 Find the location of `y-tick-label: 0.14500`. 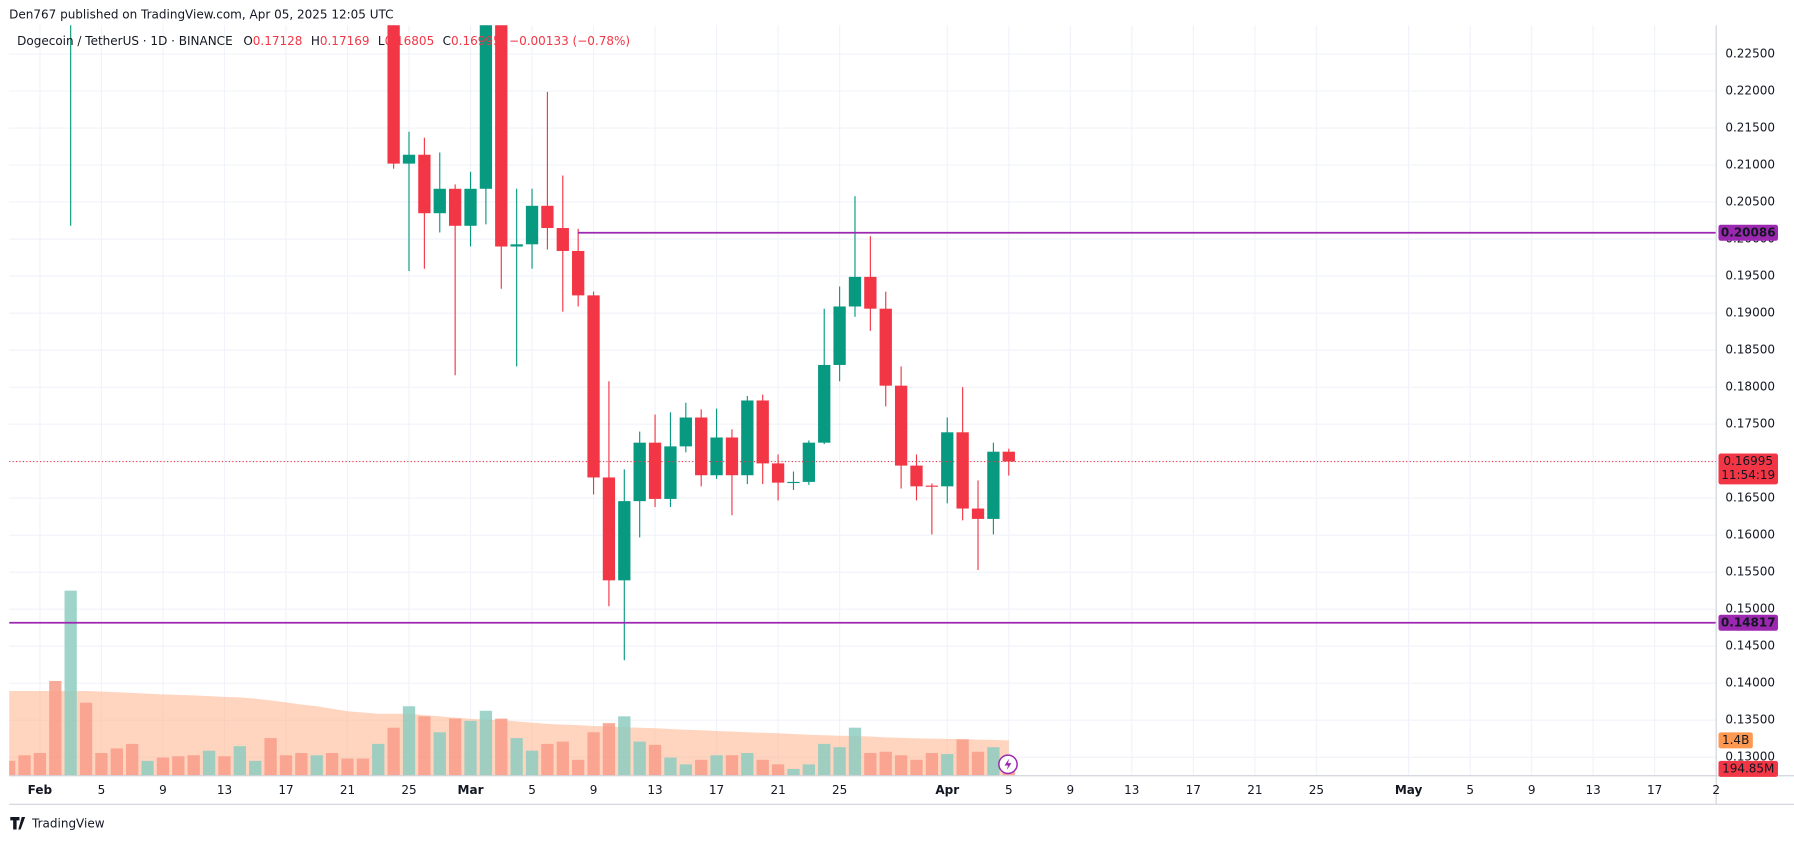

y-tick-label: 0.14500 is located at coordinates (1750, 646).